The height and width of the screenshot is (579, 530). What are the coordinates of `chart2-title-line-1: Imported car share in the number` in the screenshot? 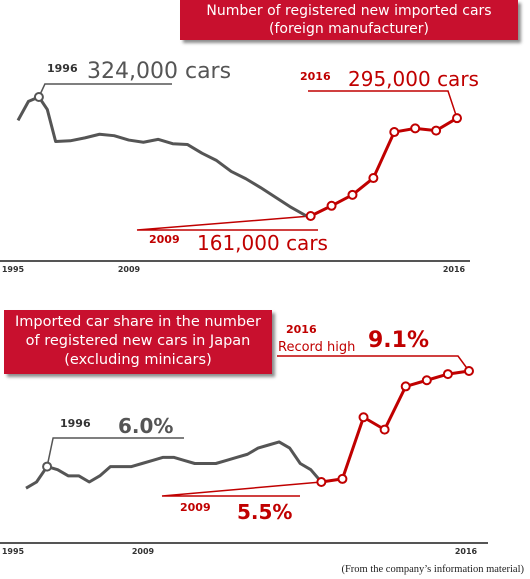 It's located at (138, 322).